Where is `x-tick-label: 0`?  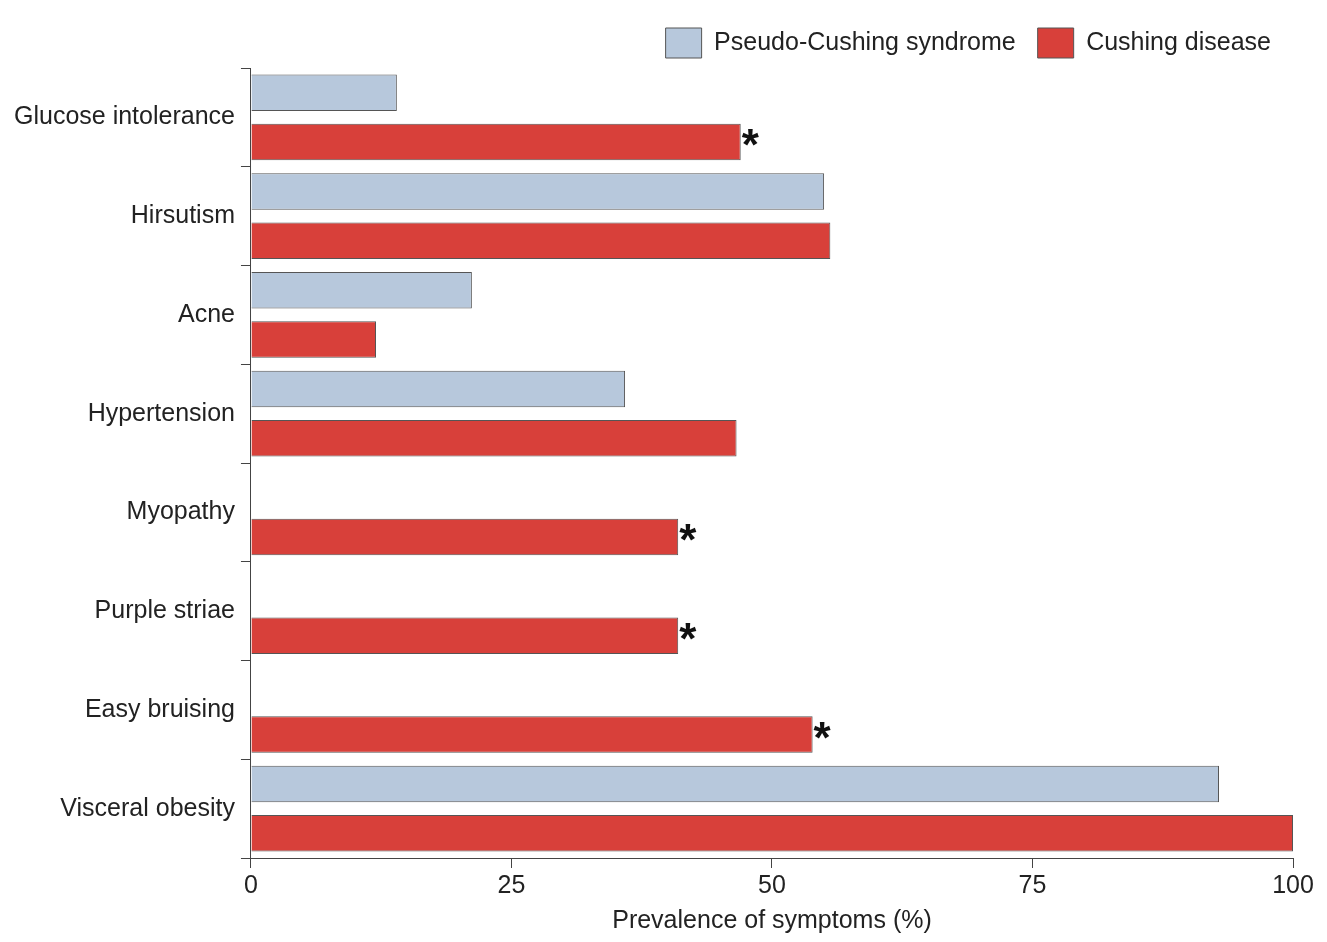
x-tick-label: 0 is located at coordinates (251, 883).